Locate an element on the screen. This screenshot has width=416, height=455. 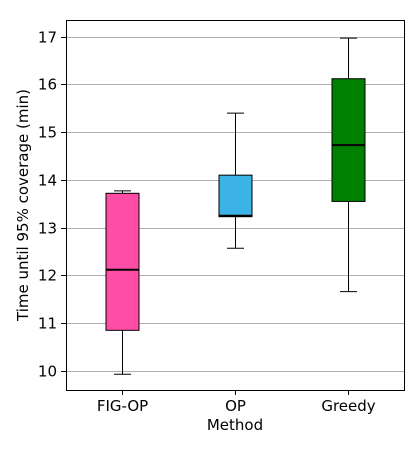
x-tick-label: OP is located at coordinates (235, 406).